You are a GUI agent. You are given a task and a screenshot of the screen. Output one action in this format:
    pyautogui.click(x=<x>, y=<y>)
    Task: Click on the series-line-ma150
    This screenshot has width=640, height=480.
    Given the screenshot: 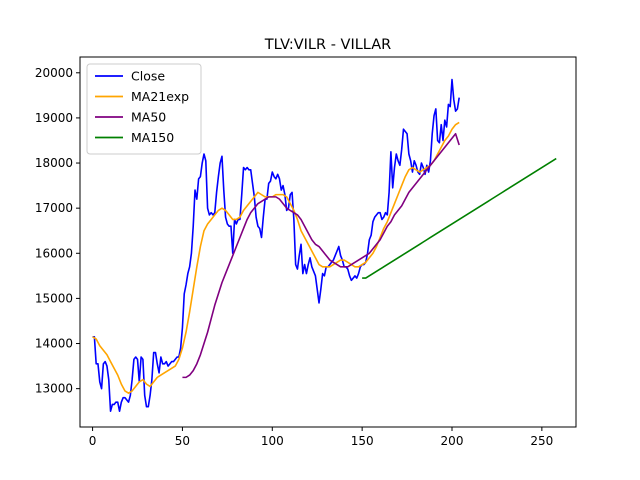 What is the action you would take?
    pyautogui.click(x=459, y=218)
    